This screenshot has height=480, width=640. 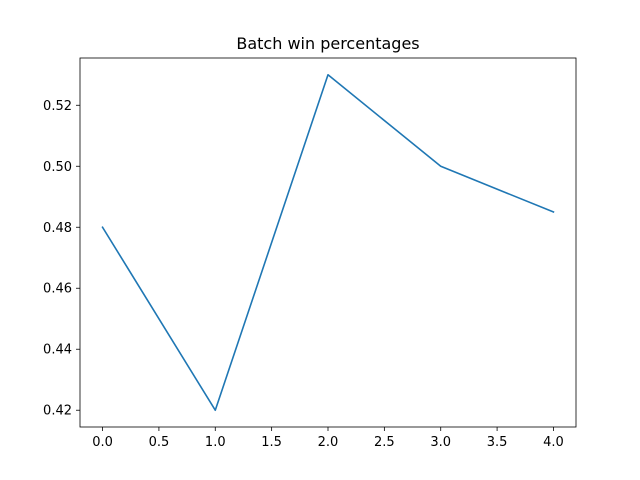 What do you see at coordinates (57, 289) in the screenshot?
I see `y-tick-label: 0.46` at bounding box center [57, 289].